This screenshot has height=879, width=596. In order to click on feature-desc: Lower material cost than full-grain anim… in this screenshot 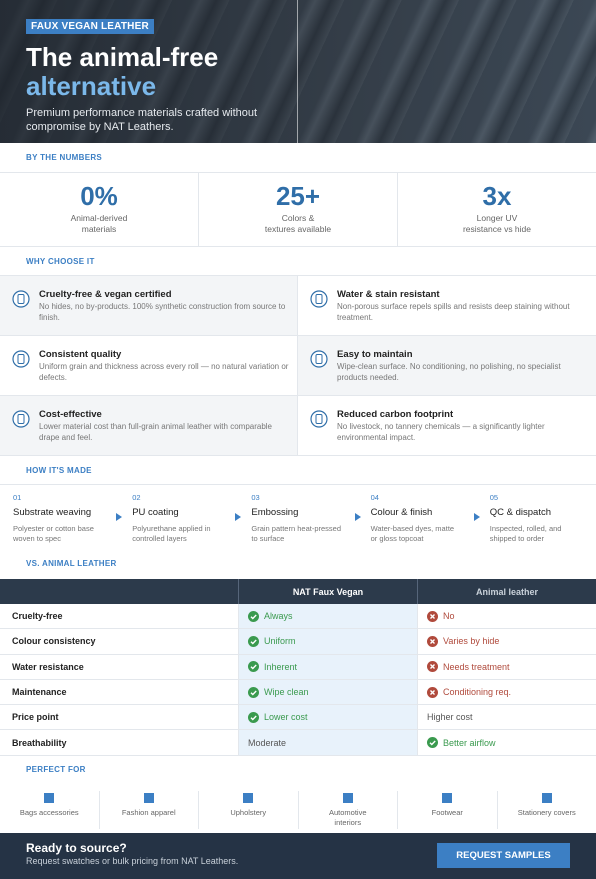, I will do `click(155, 432)`.